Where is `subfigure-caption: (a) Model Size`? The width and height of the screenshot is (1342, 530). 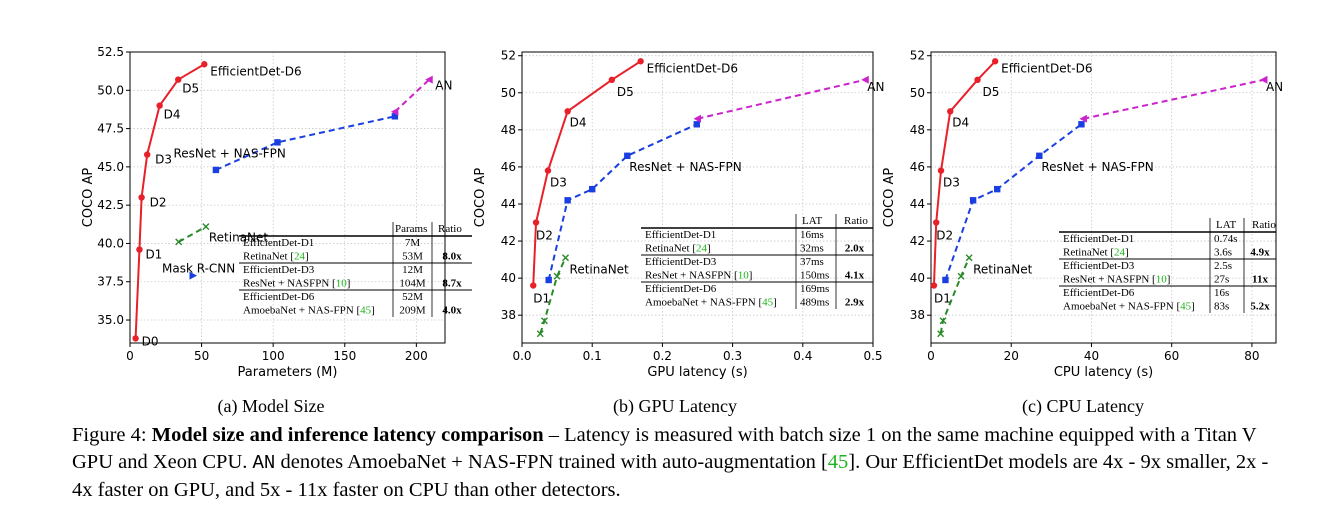
subfigure-caption: (a) Model Size is located at coordinates (271, 406).